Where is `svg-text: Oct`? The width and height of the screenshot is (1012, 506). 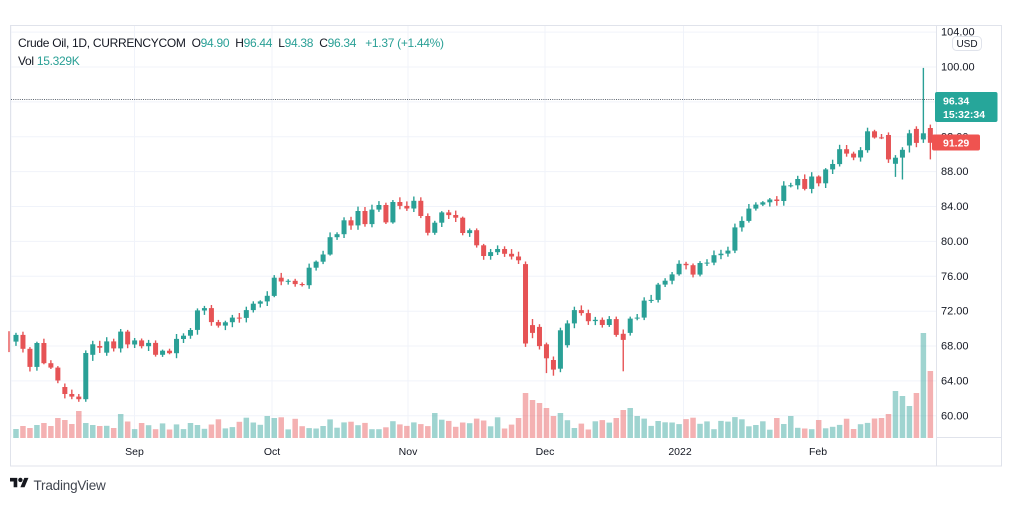
svg-text: Oct is located at coordinates (272, 452).